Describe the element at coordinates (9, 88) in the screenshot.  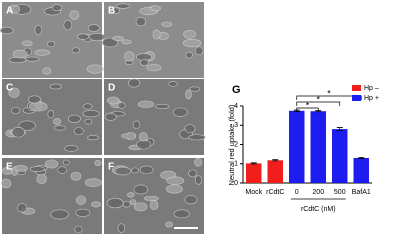
I see `panel-label: C` at that location.